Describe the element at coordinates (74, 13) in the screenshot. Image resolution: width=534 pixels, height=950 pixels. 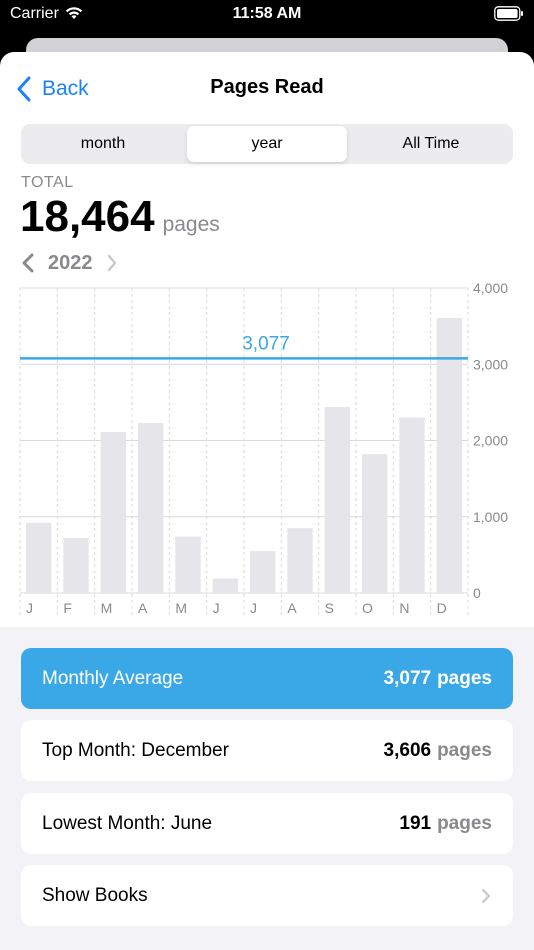
I see `wifi-icon` at that location.